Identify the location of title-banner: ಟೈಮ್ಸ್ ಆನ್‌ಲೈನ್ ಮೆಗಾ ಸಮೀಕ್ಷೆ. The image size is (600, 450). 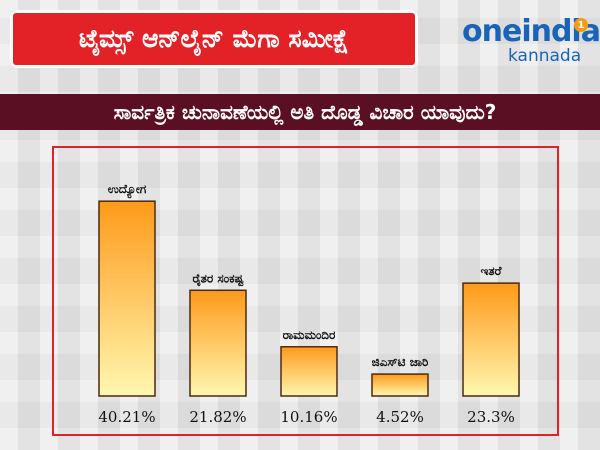
(214, 39).